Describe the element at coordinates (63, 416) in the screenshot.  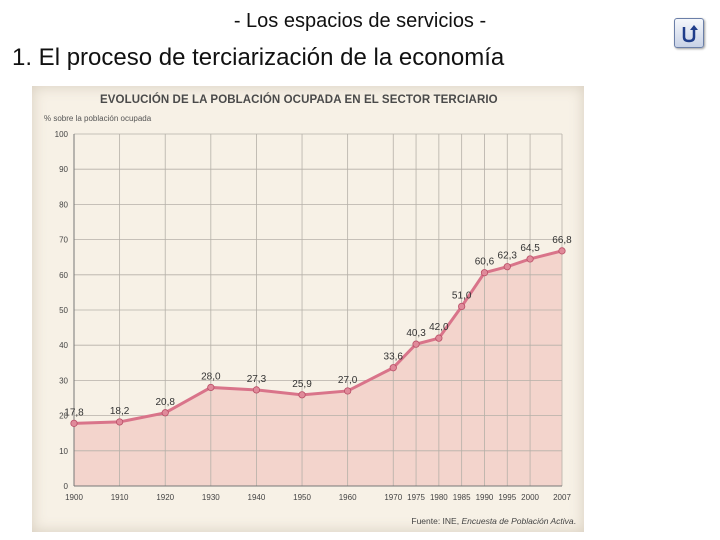
I see `y-tick-label: 20` at that location.